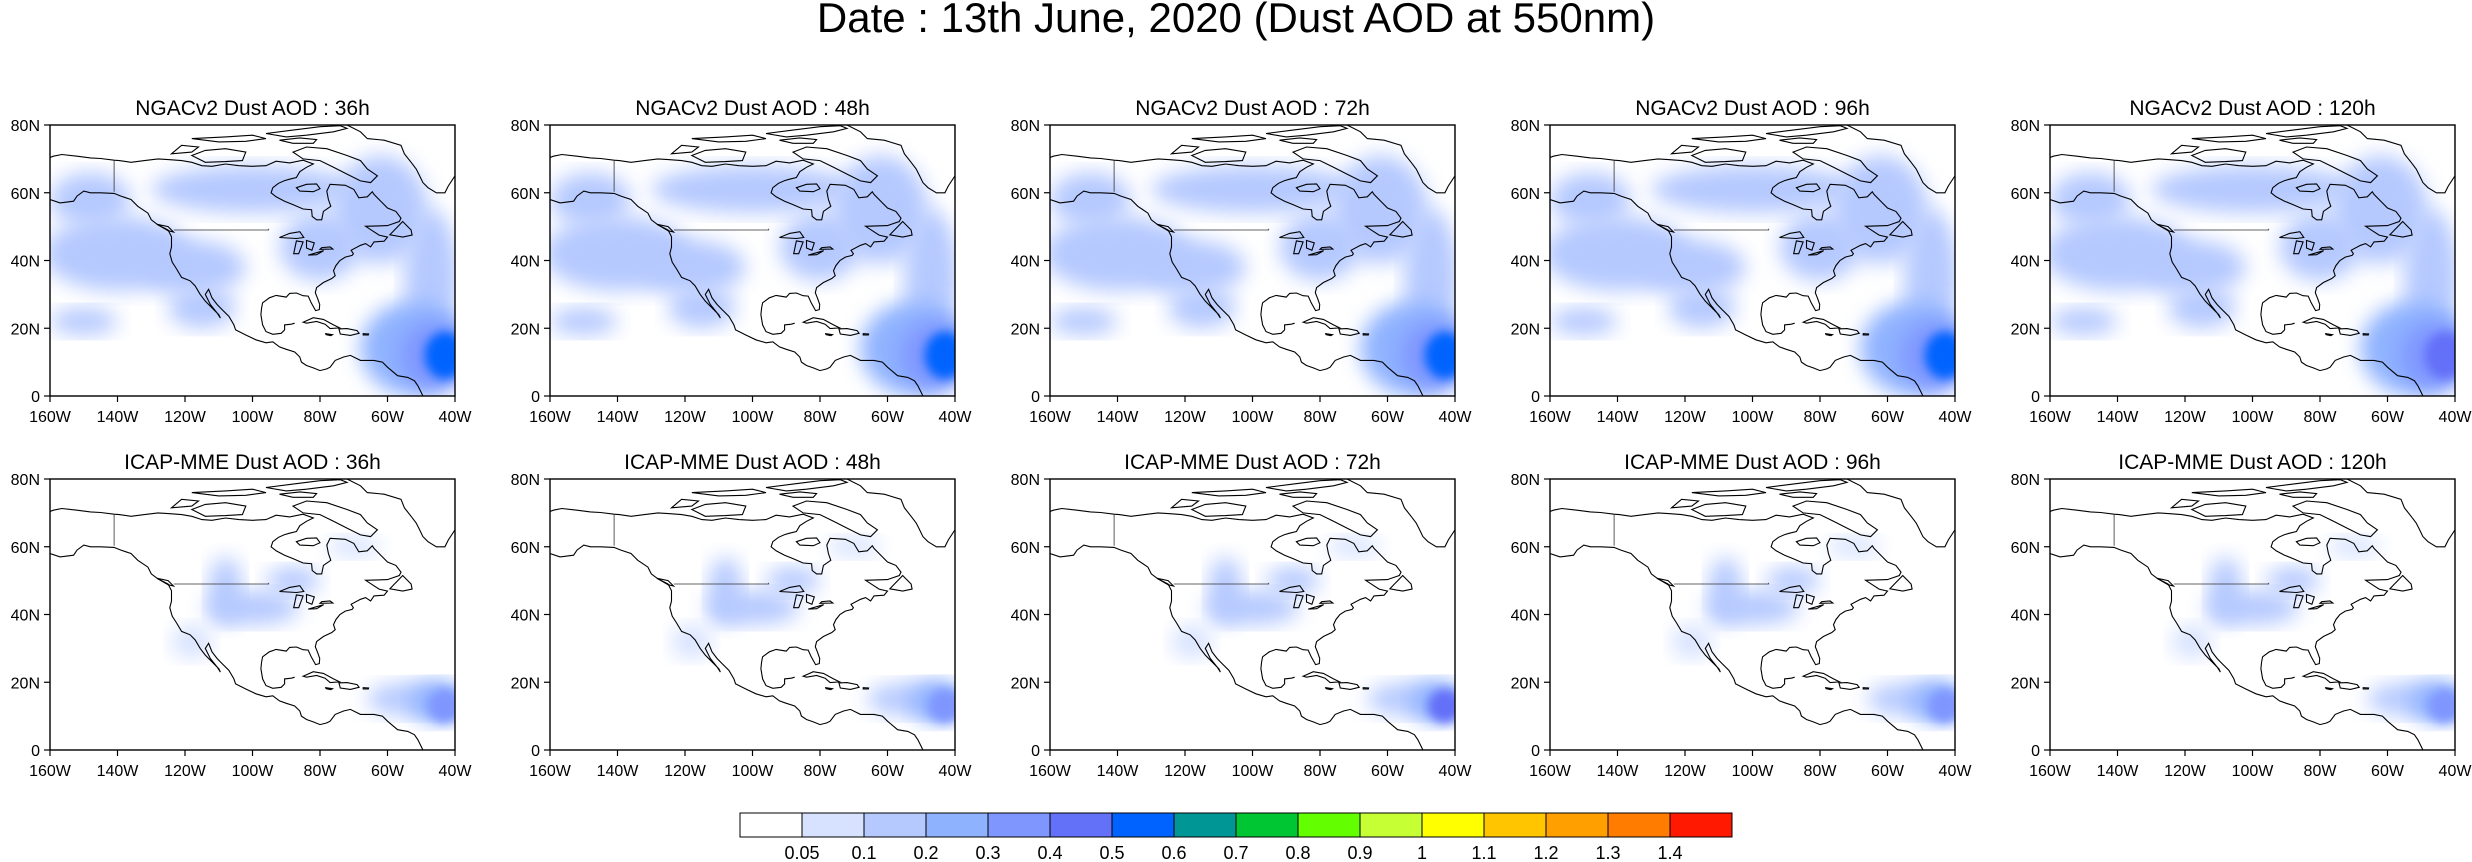 This screenshot has height=862, width=2472. I want to click on colorbar-label: 1.4, so click(1669, 852).